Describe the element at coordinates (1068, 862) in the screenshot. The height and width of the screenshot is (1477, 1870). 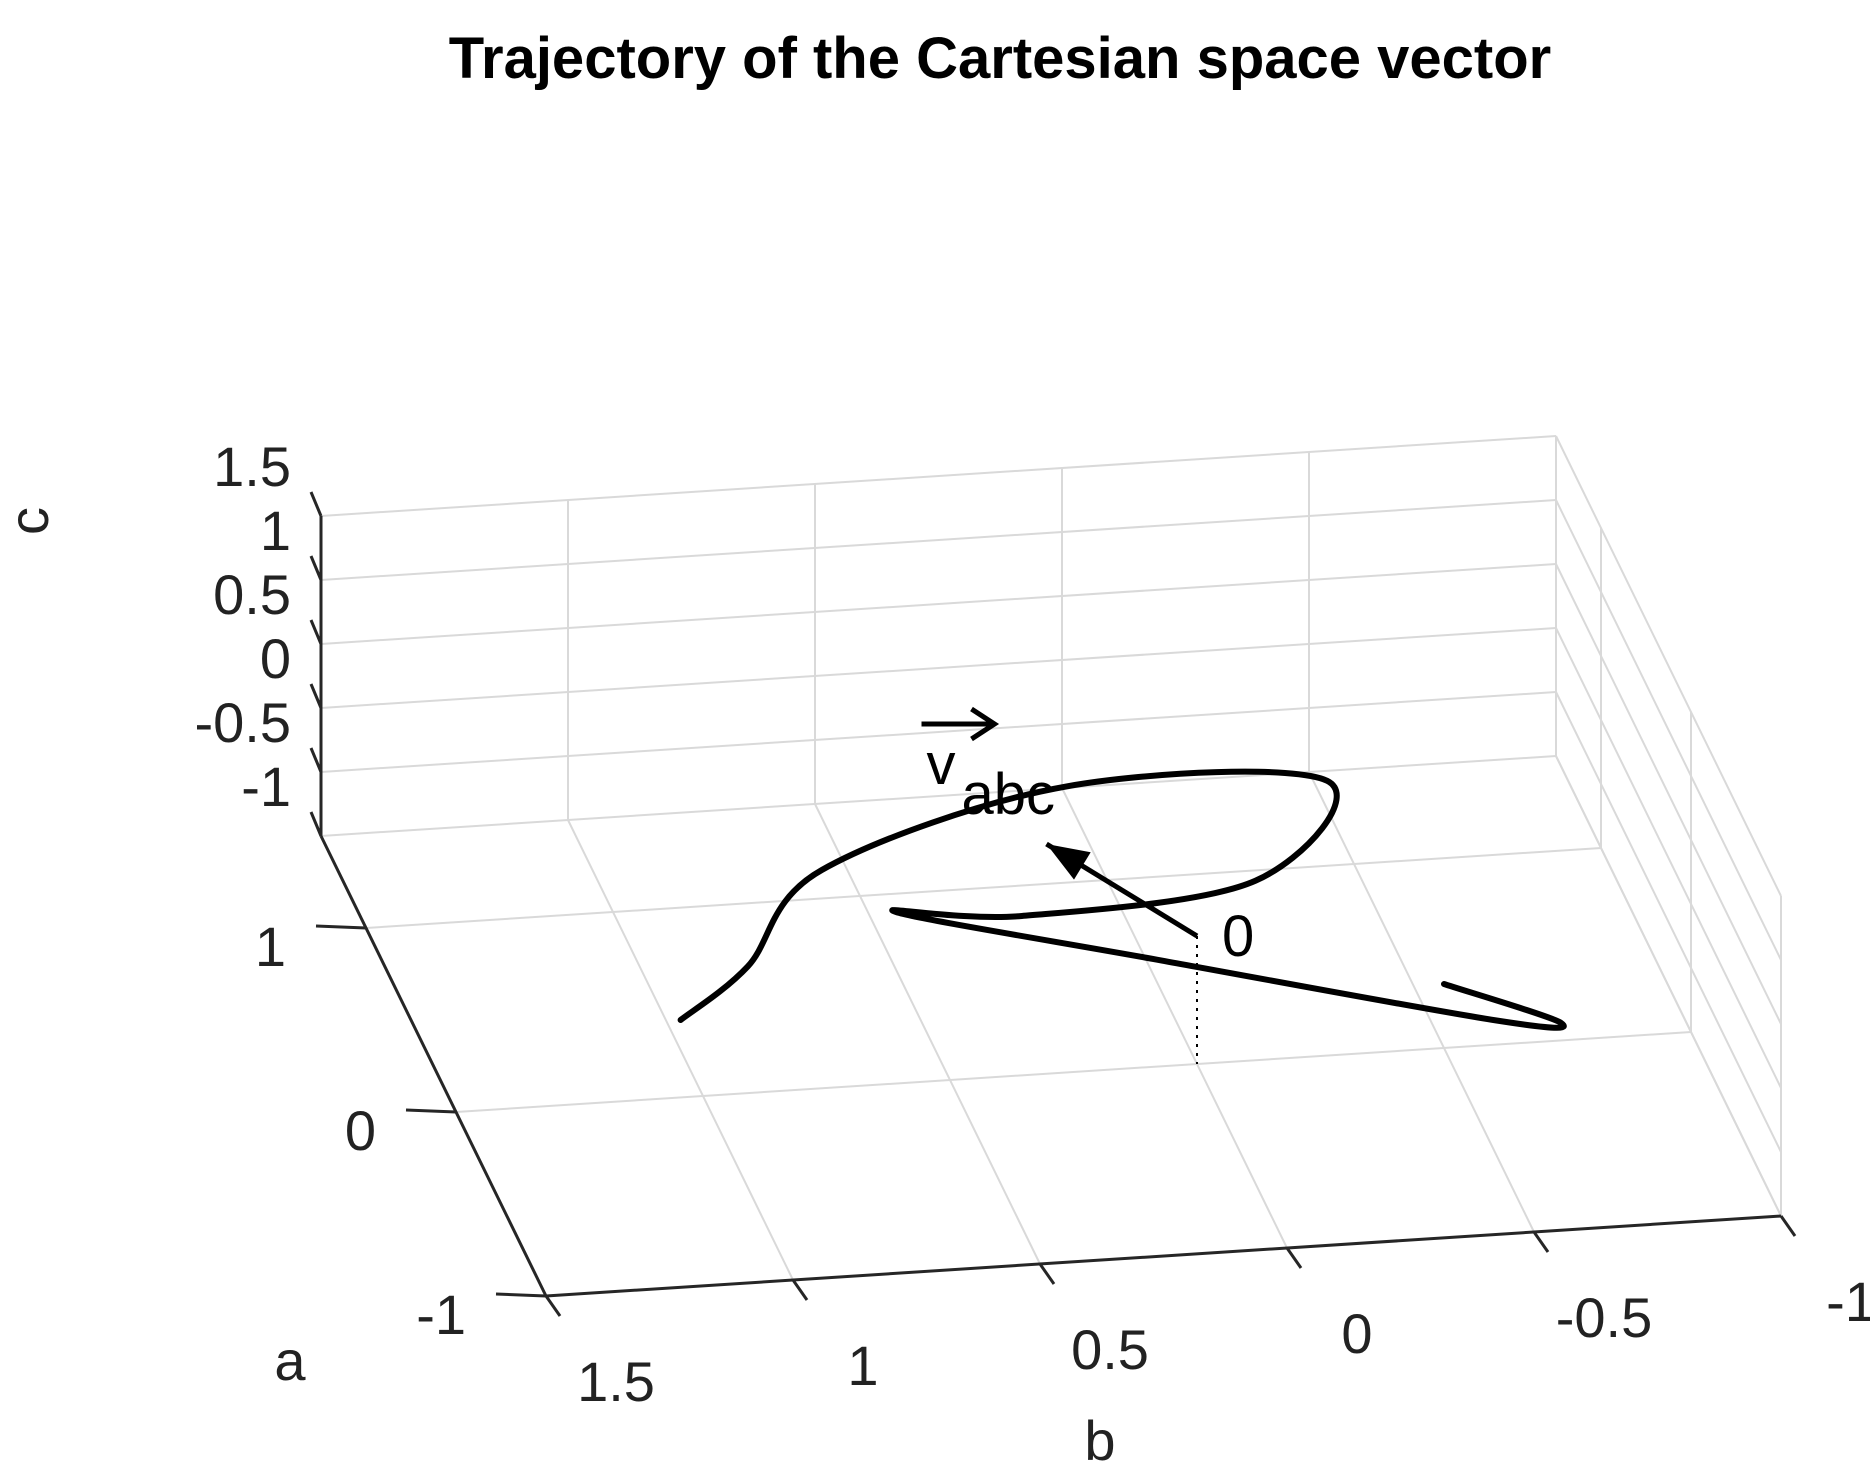
I see `space-vector-arrowhead` at that location.